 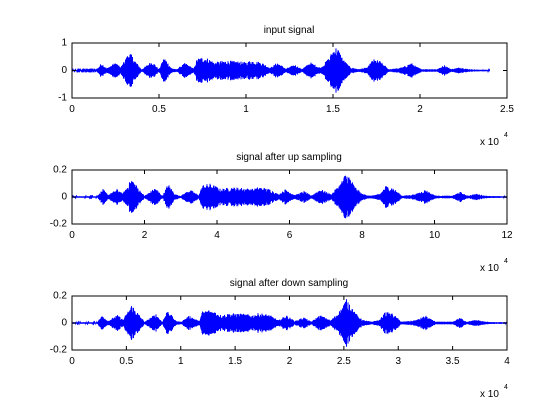 I want to click on y-axis-ticks: -1 0 1, so click(x=282, y=71).